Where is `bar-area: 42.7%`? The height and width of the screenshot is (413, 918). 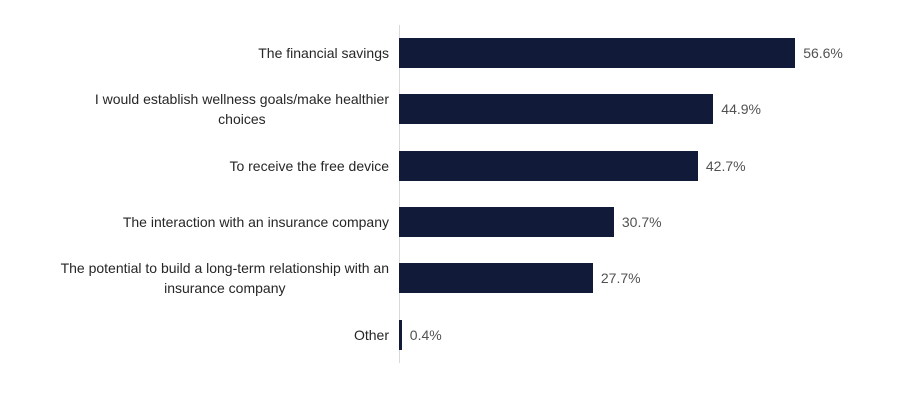
bar-area: 42.7% is located at coordinates (658, 165).